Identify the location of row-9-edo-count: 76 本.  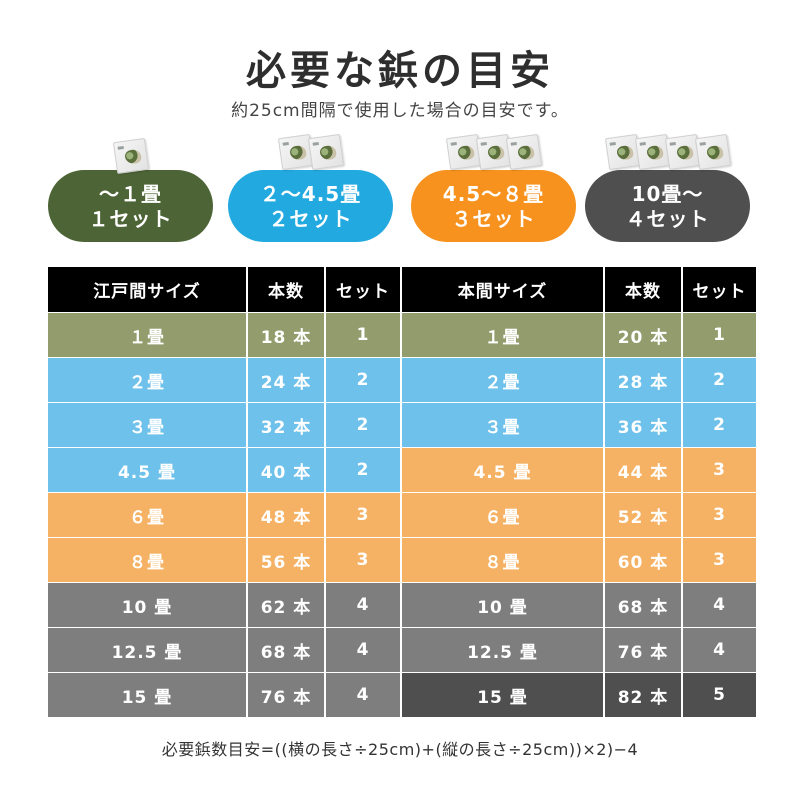
(286, 695).